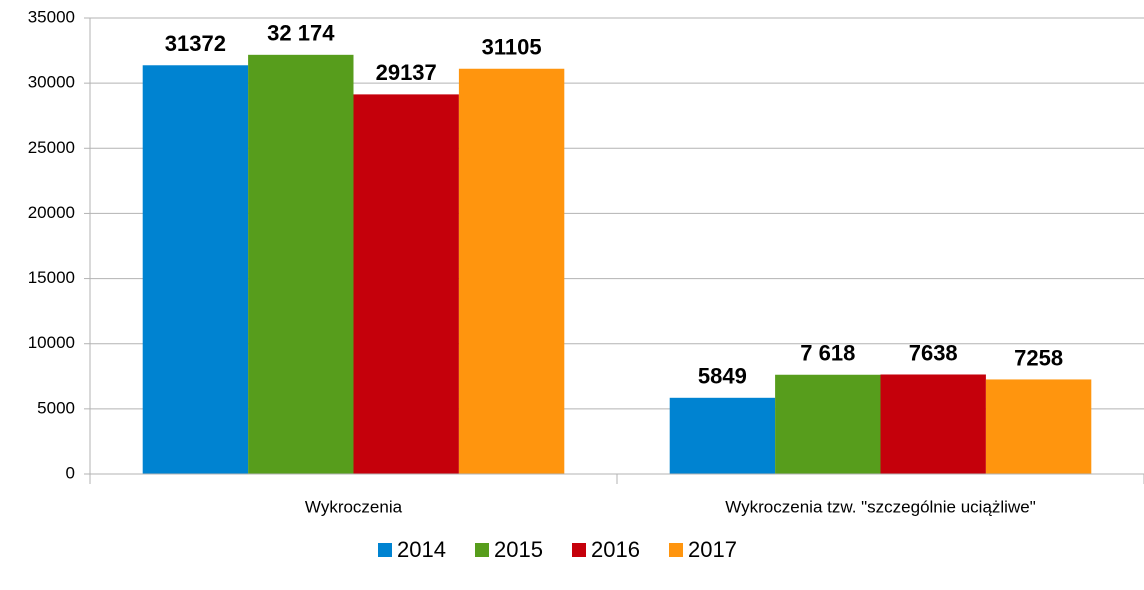 This screenshot has height=590, width=1144. I want to click on value-label: 31105, so click(512, 47).